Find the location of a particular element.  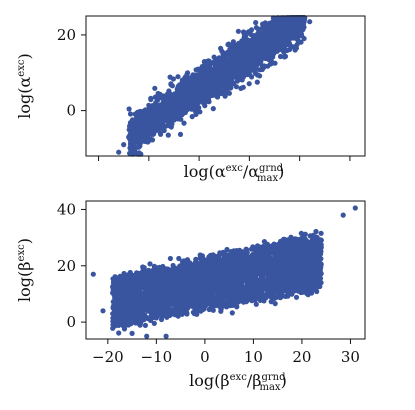

top-y-axis-label: log(αexc) is located at coordinates (24, 85).